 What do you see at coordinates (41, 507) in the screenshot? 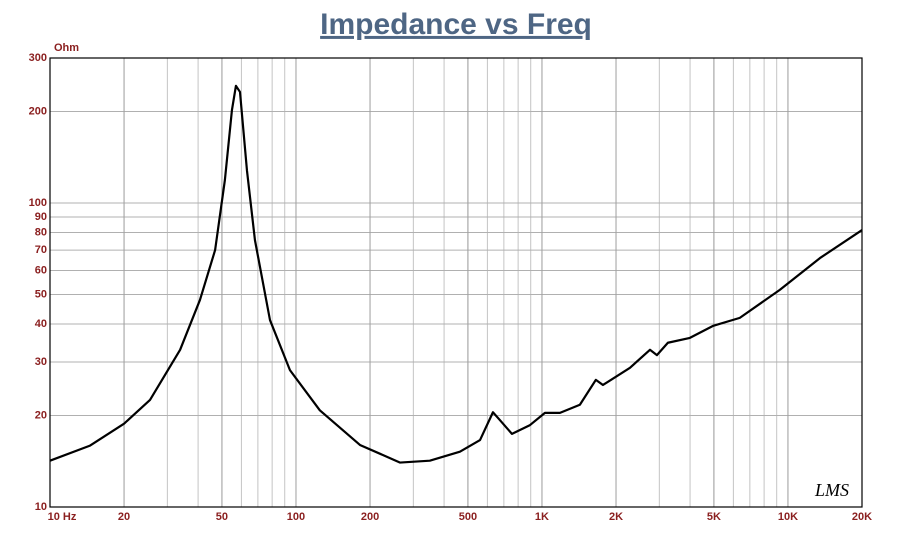
I see `y-tick-label: 10` at bounding box center [41, 507].